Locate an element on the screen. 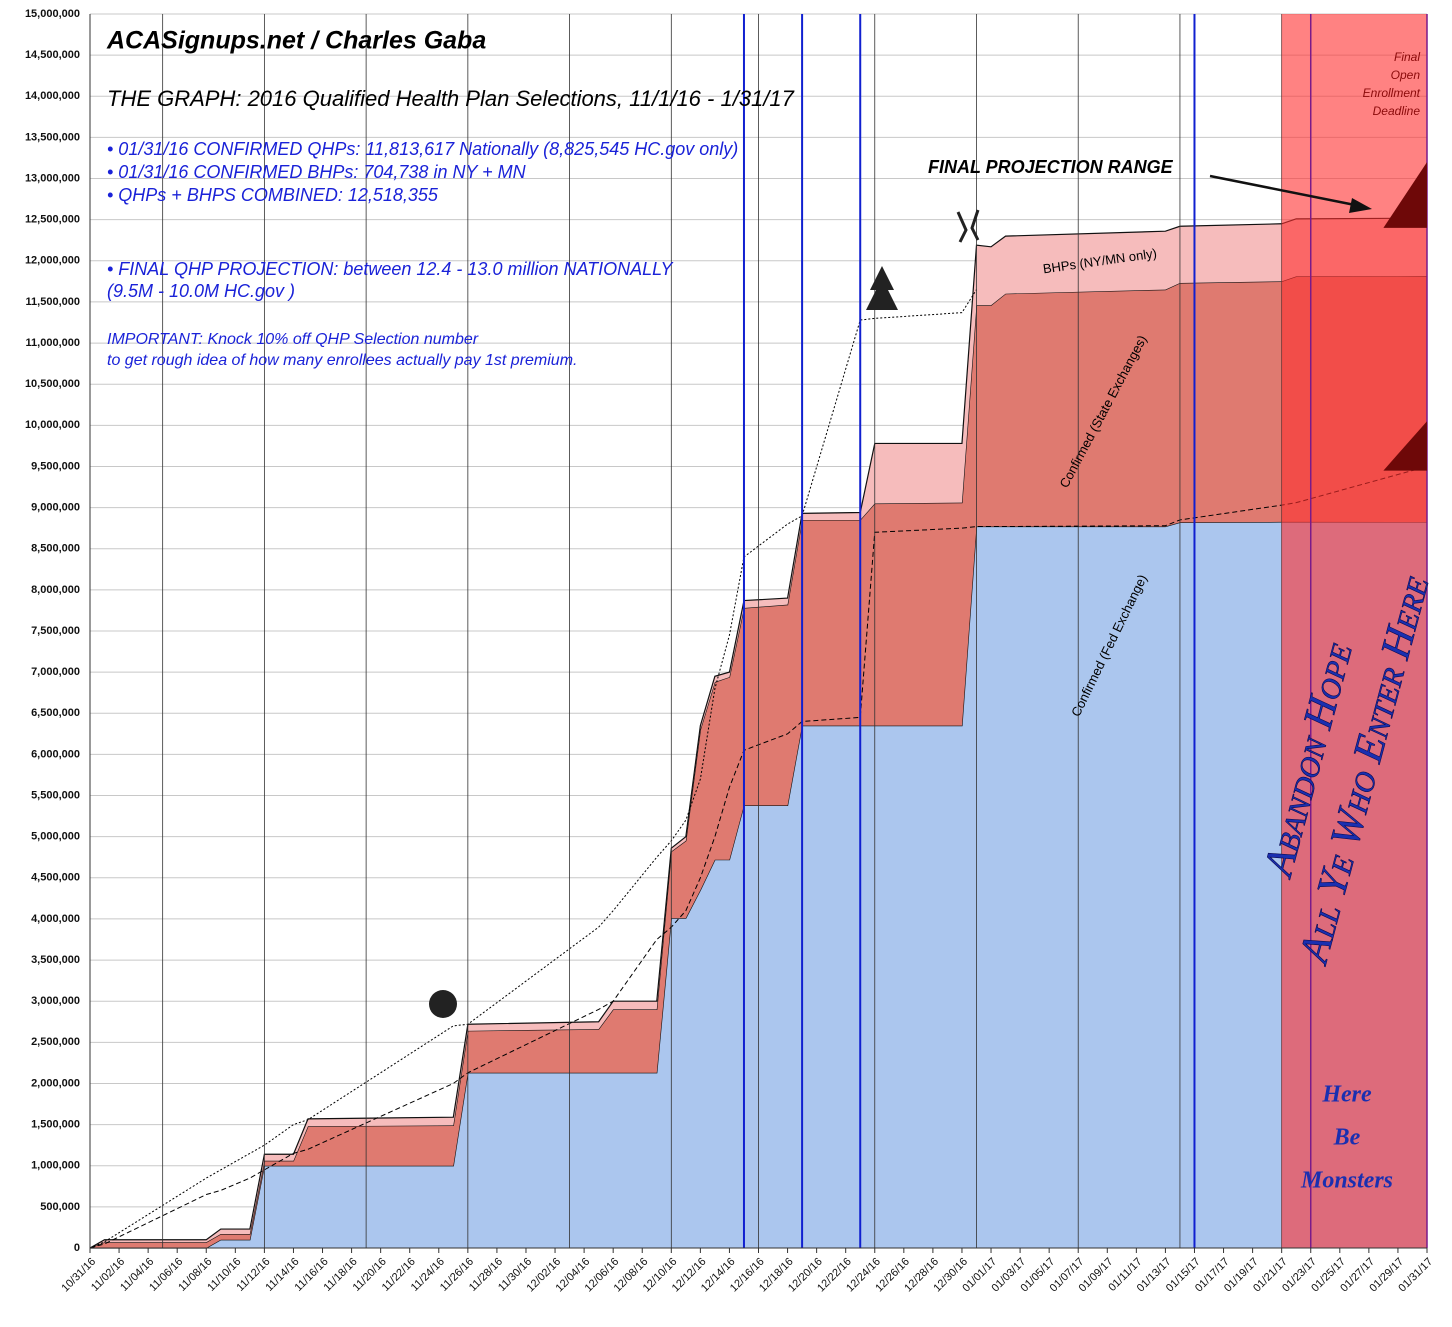  y-tick-label: 11,000,000 is located at coordinates (53, 343).